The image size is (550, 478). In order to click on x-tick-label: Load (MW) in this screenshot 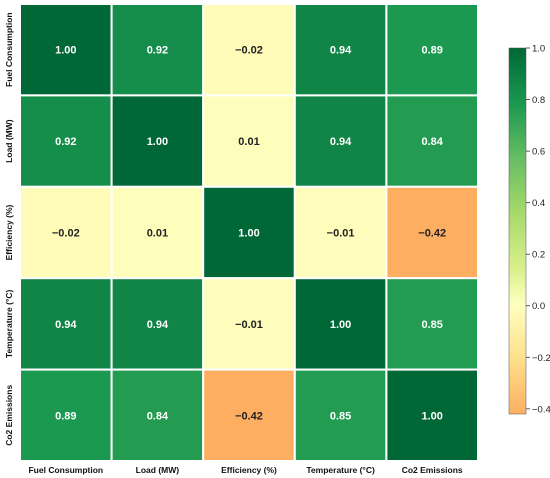, I will do `click(158, 470)`.